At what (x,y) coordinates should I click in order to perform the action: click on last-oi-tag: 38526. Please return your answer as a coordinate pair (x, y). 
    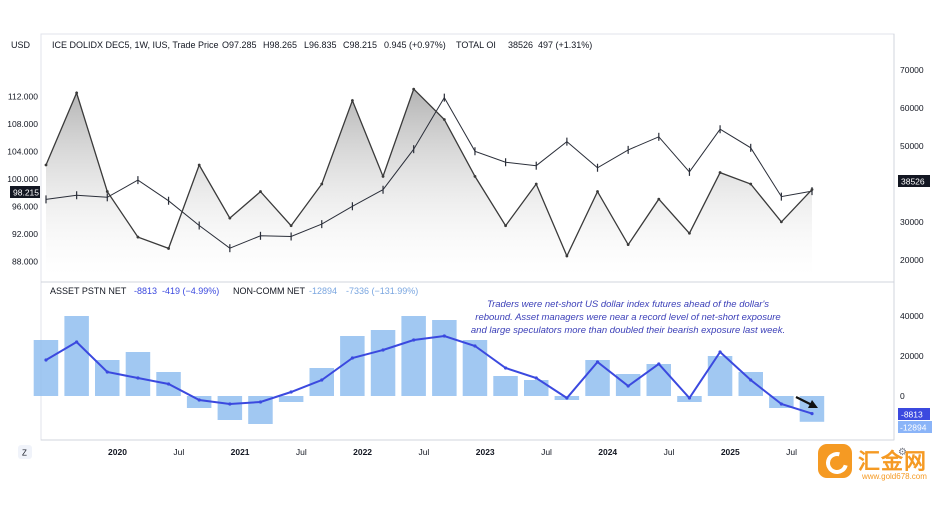
    Looking at the image, I should click on (914, 181).